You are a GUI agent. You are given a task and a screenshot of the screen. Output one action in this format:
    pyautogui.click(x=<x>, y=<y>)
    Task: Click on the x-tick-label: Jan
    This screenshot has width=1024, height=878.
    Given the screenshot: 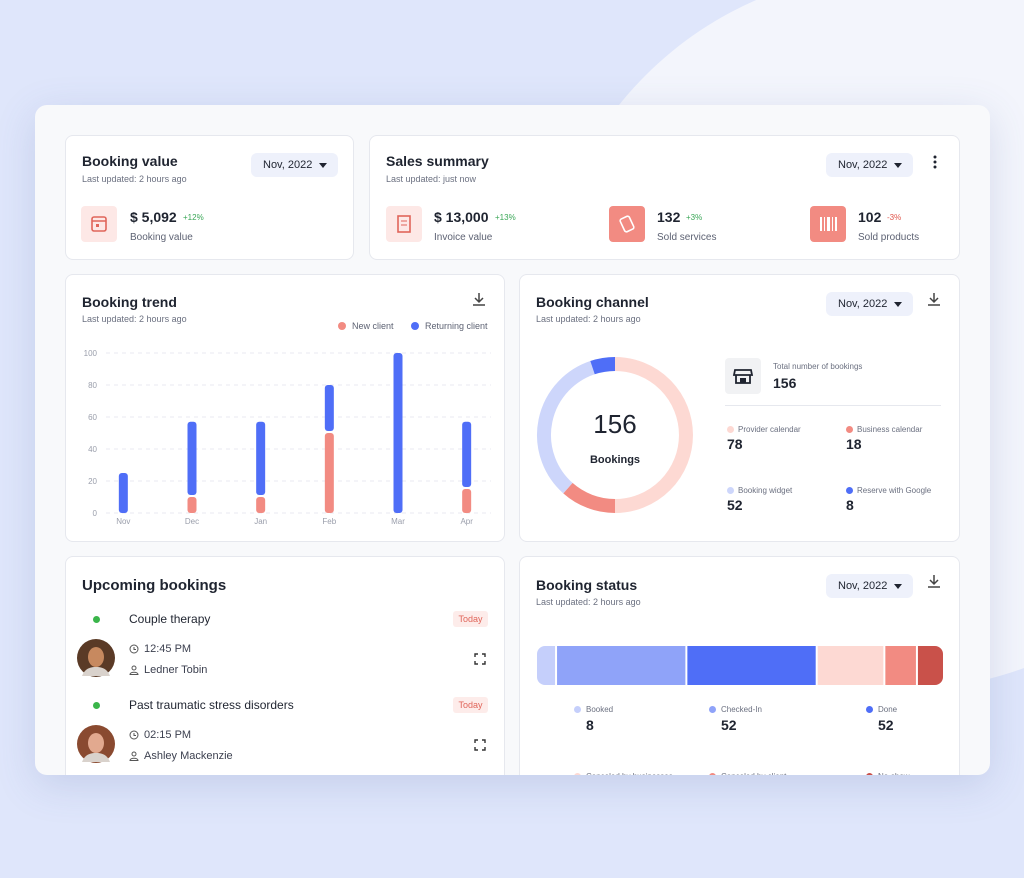 What is the action you would take?
    pyautogui.click(x=260, y=521)
    